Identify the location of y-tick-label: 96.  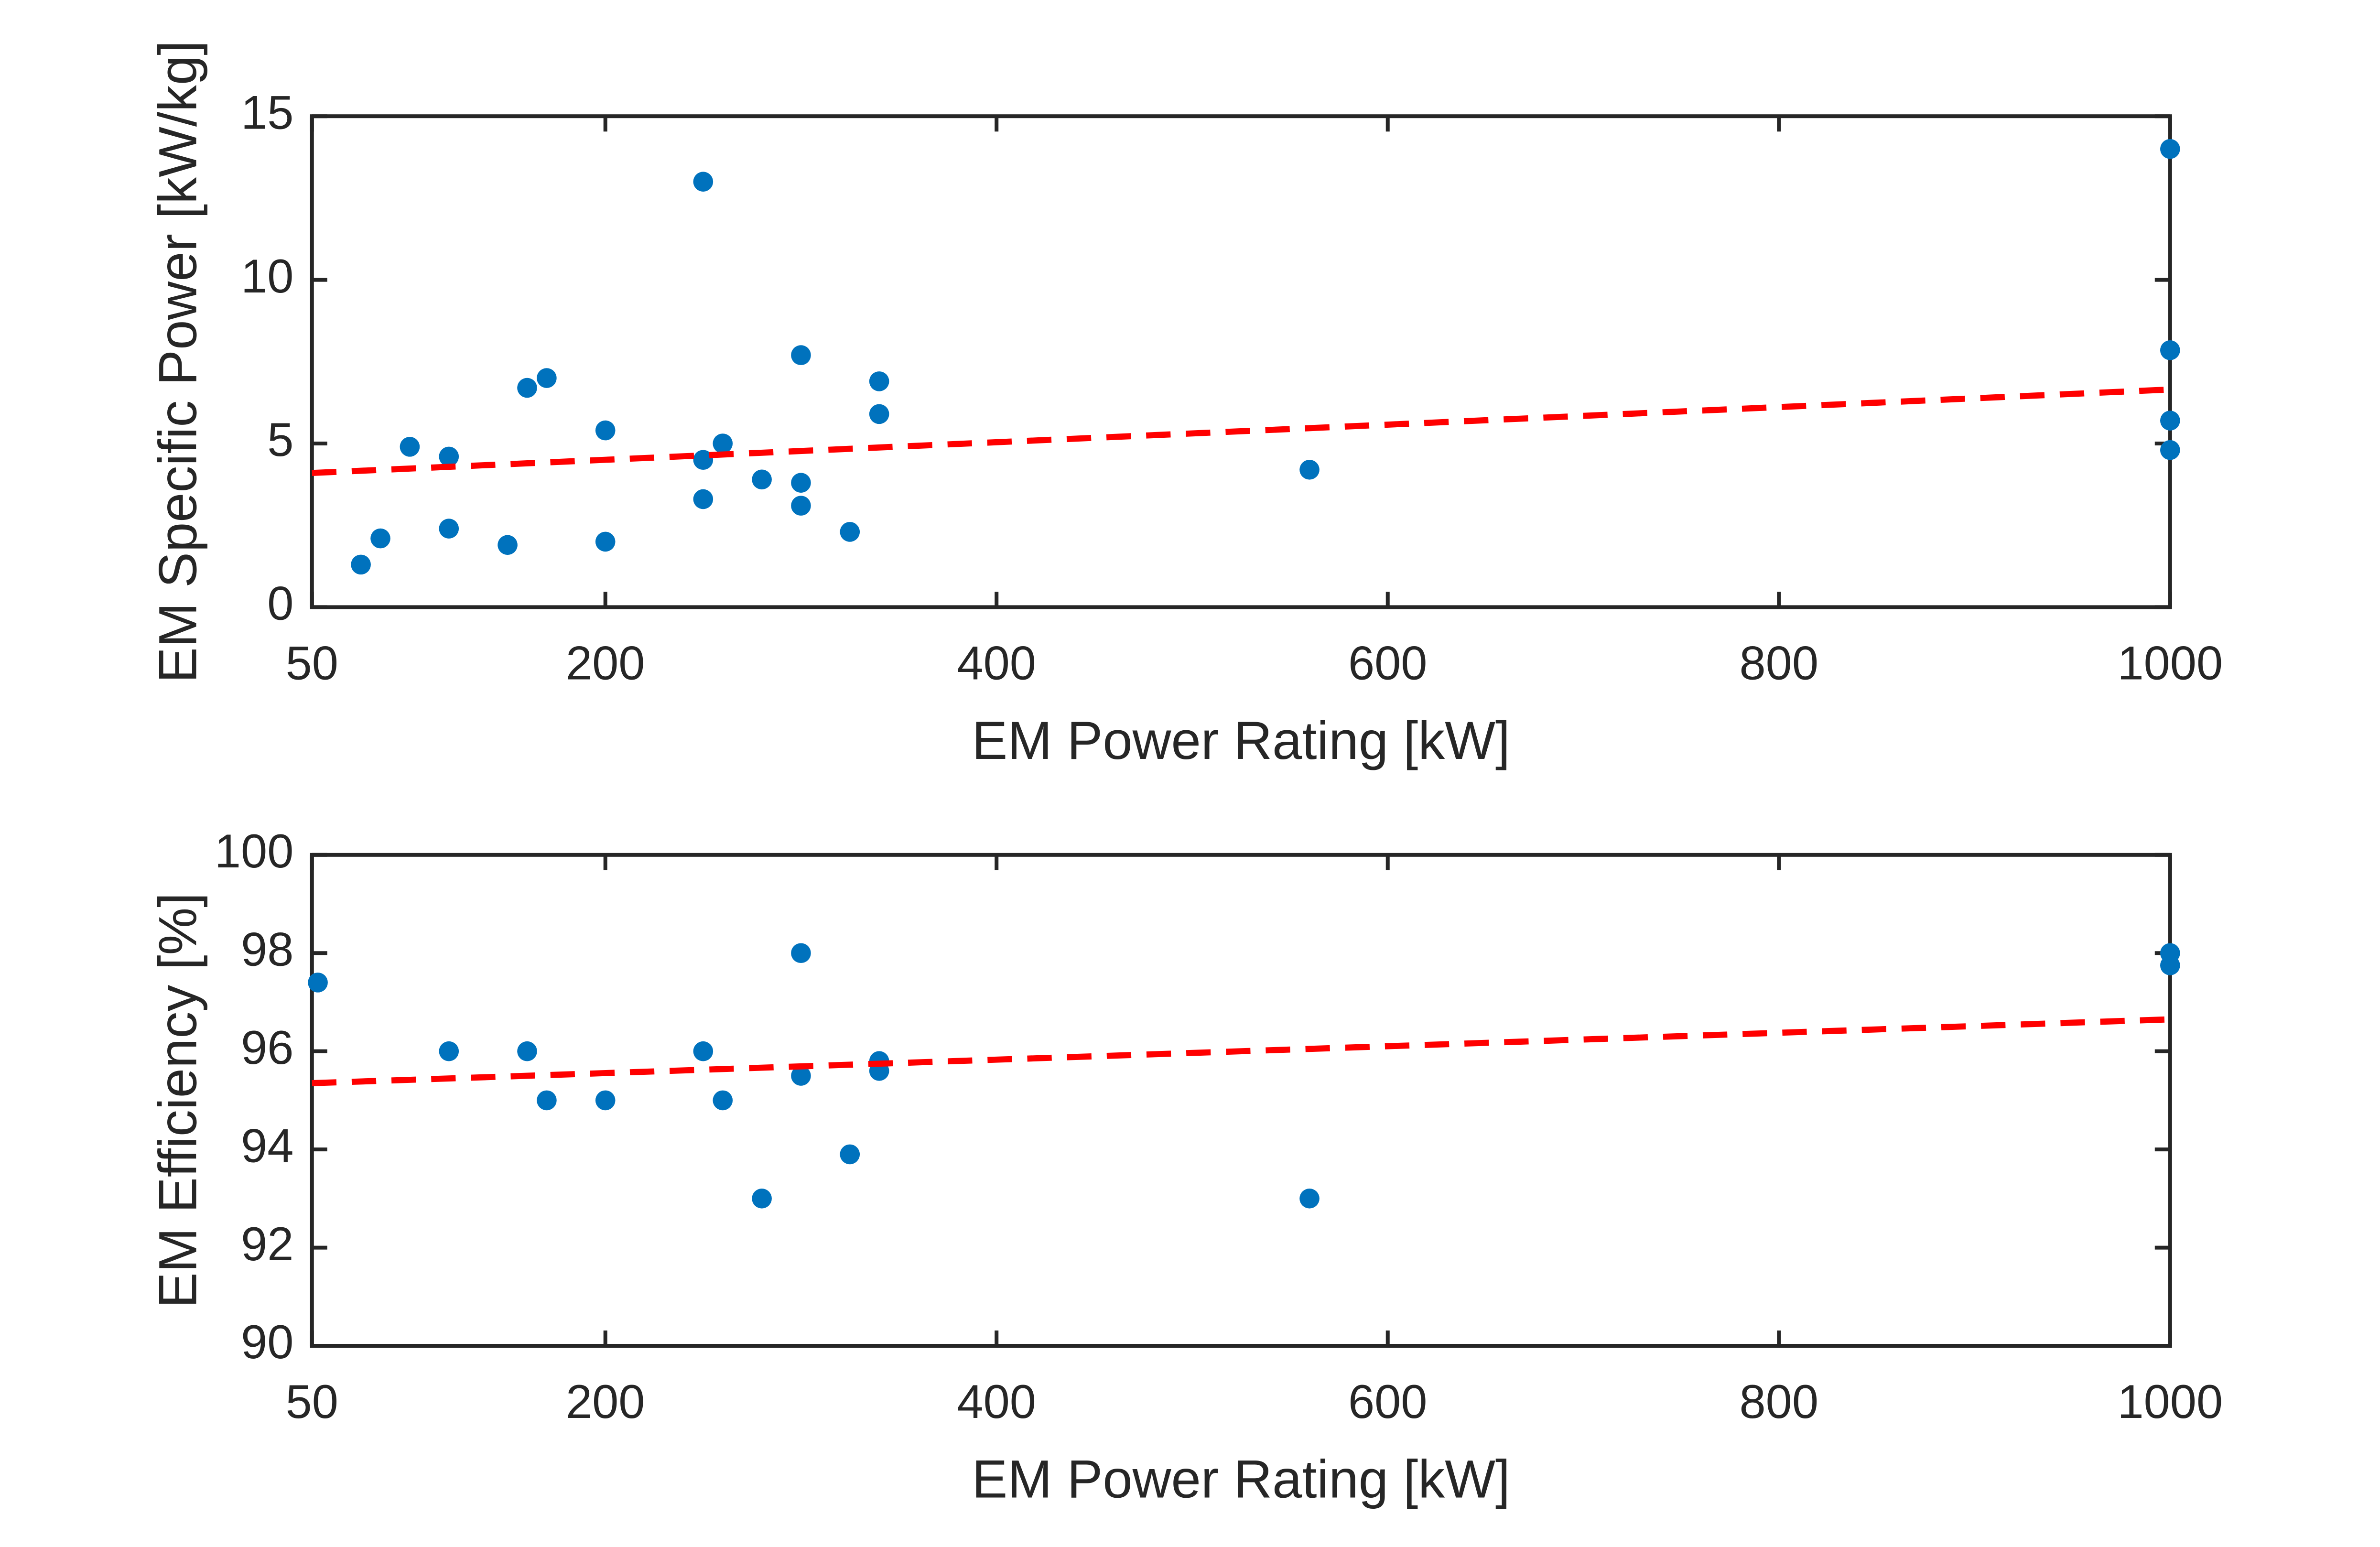
(267, 1048).